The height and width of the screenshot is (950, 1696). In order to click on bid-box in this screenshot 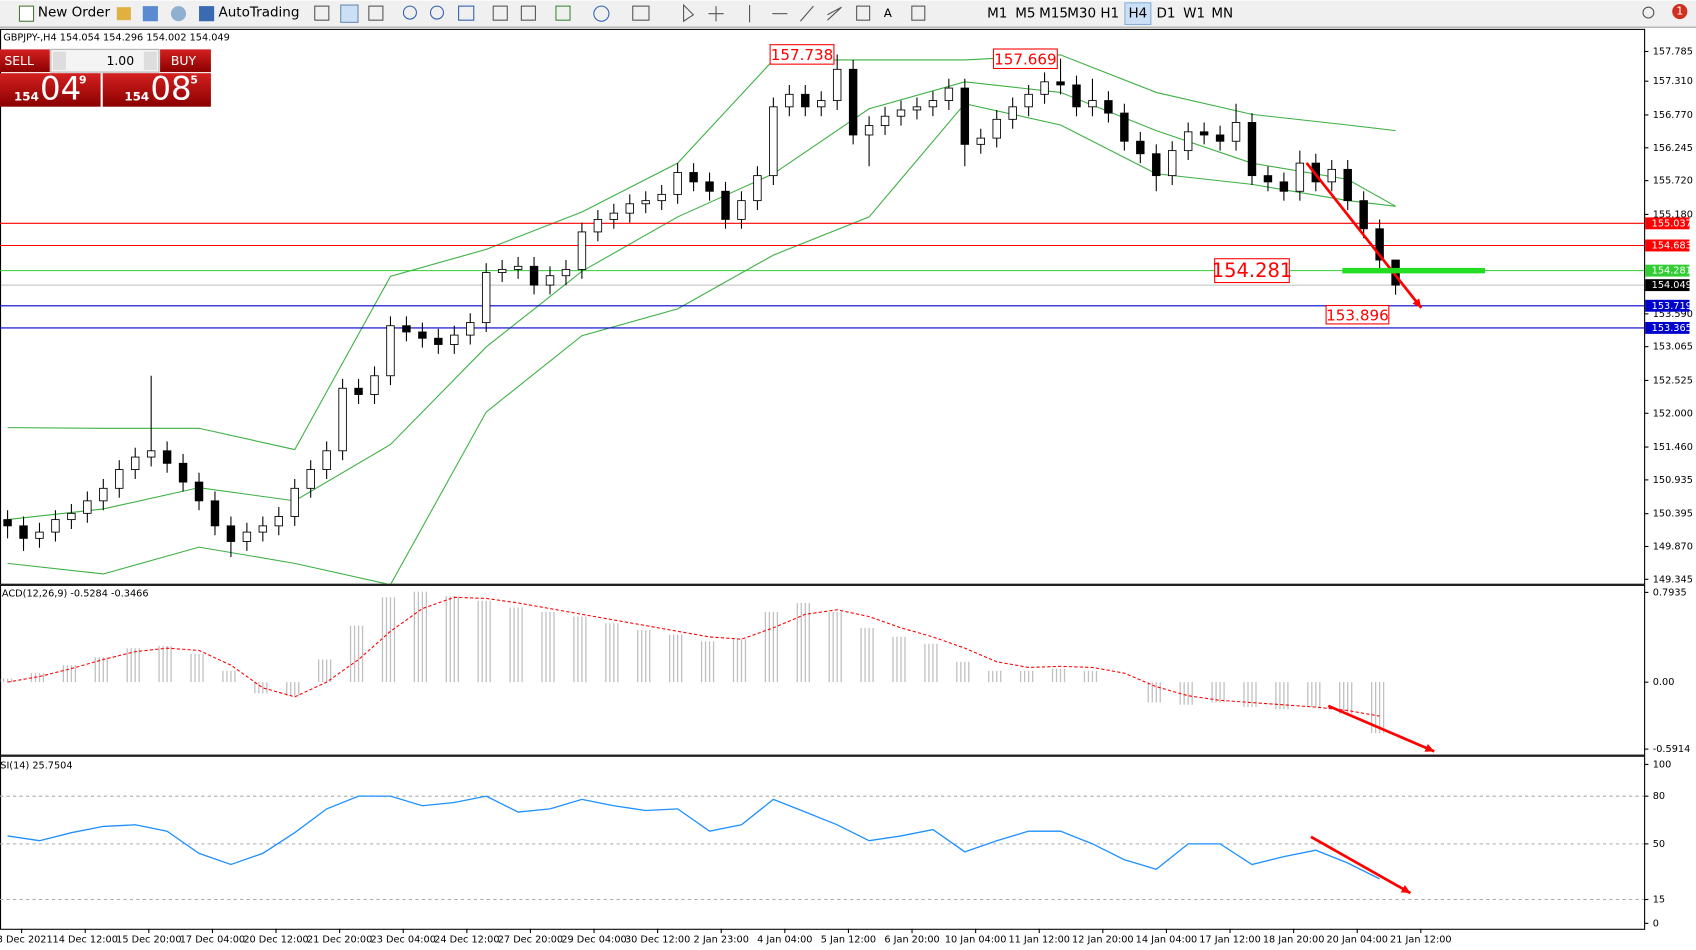, I will do `click(50, 90)`.